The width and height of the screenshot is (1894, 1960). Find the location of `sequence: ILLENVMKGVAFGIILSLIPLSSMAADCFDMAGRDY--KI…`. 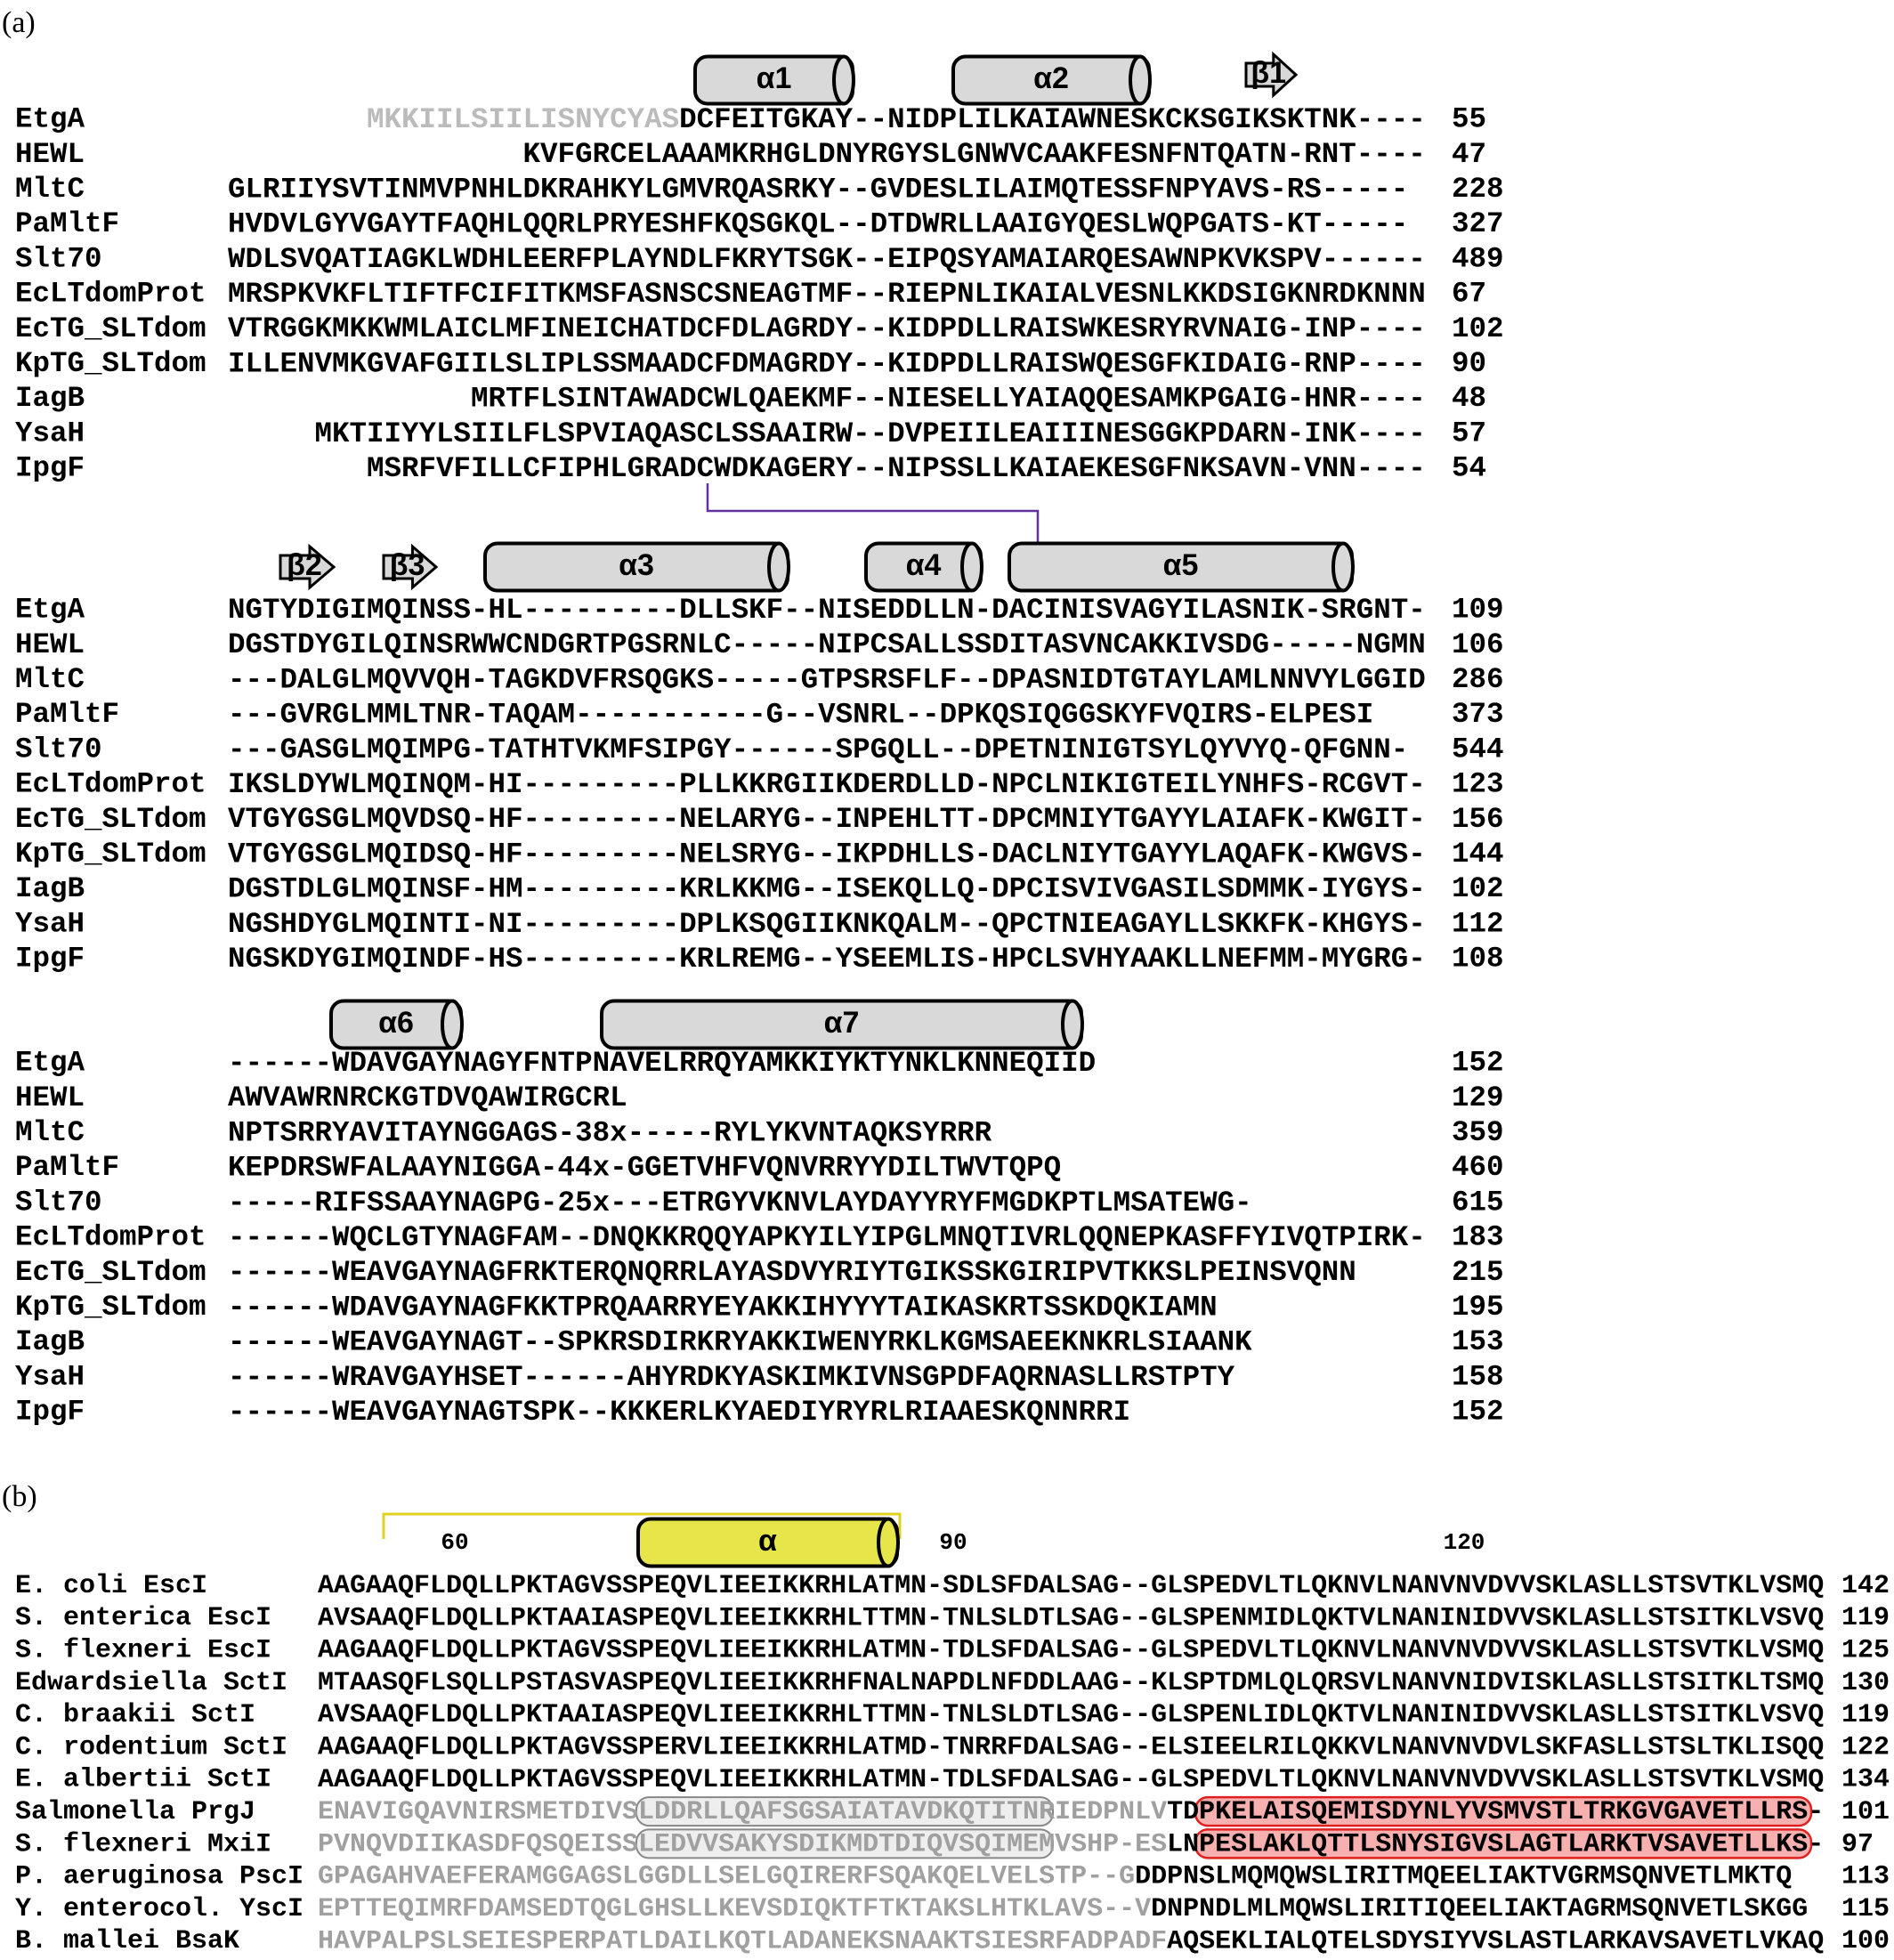

sequence: ILLENVMKGVAFGIILSLIPLSSMAADCFDMAGRDY--KI… is located at coordinates (827, 364).